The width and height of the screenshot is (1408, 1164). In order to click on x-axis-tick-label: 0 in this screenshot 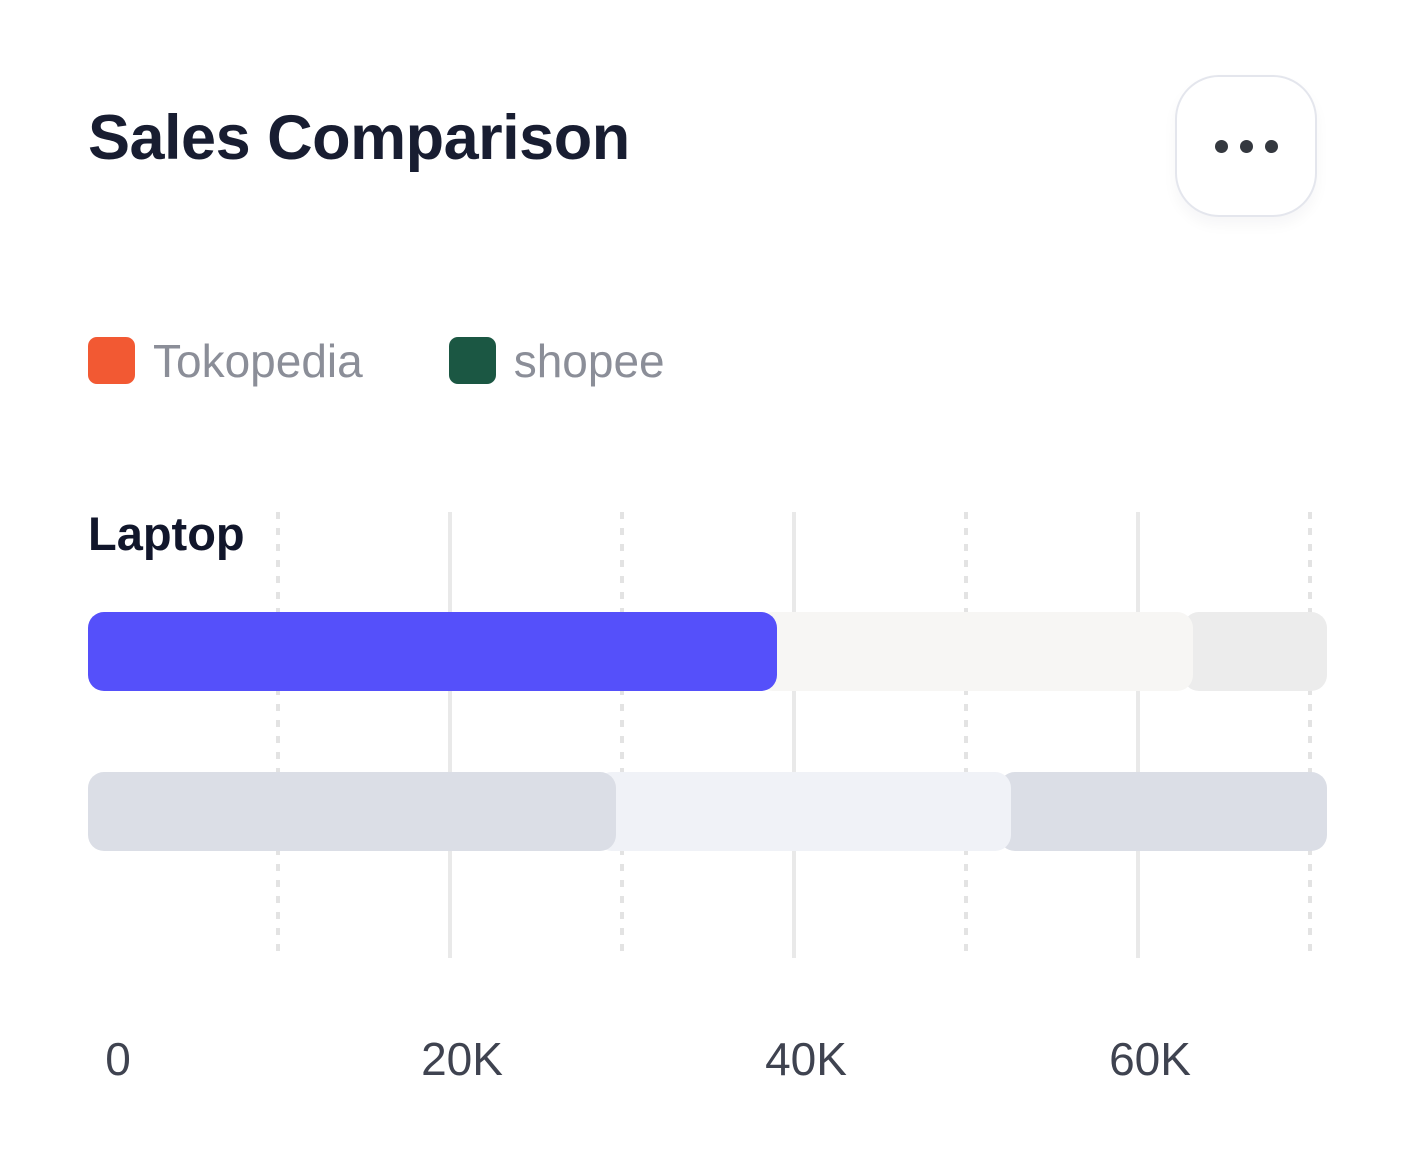, I will do `click(118, 1059)`.